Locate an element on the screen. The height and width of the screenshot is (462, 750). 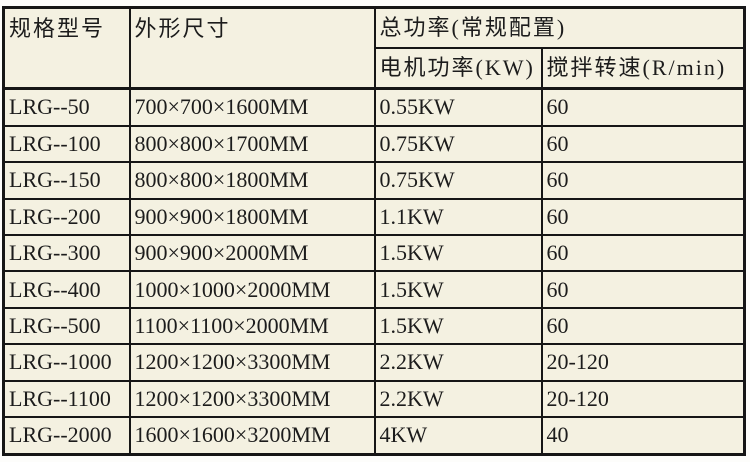
table-row: LRG--1000 1200×1200×3300MM 2.2KW 20-120 is located at coordinates (374, 362).